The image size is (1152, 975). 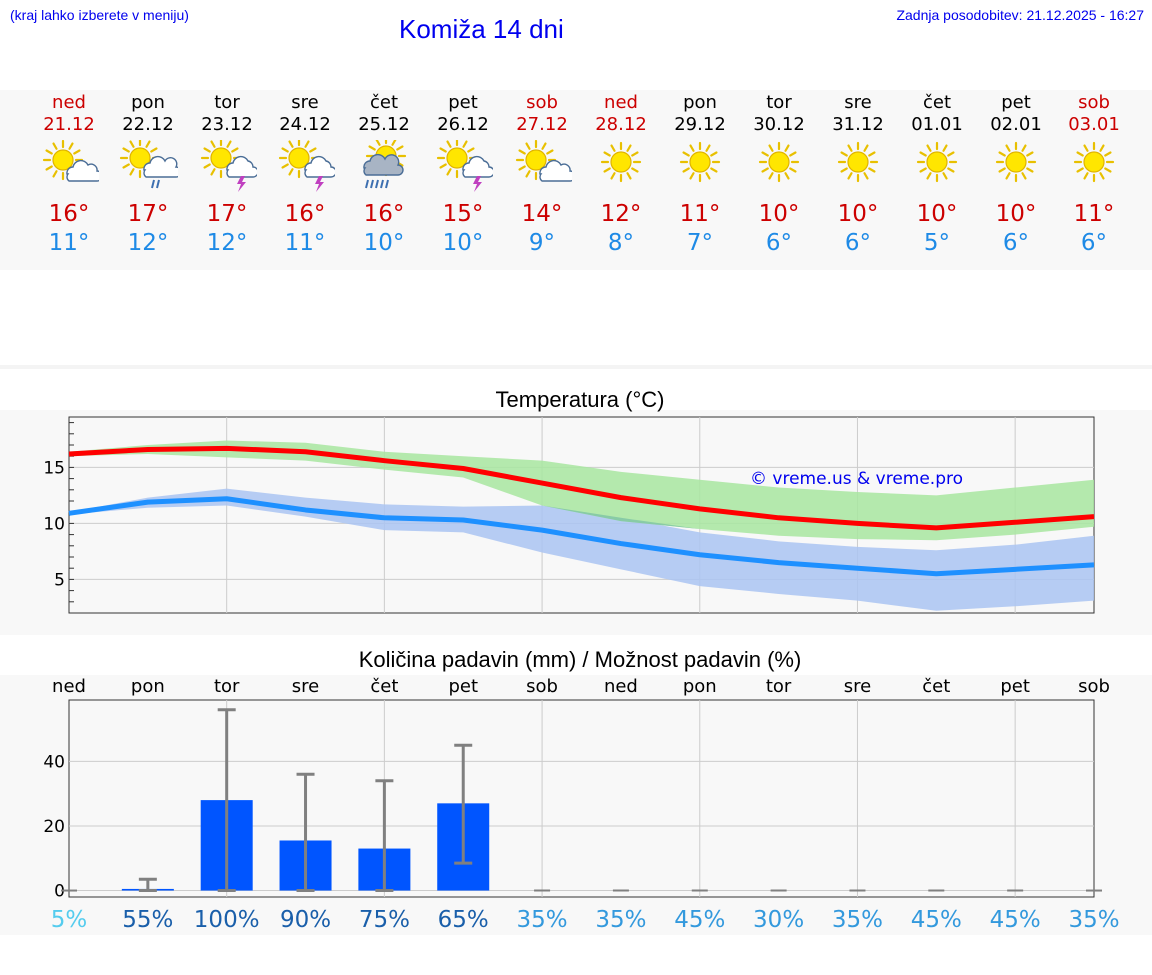 I want to click on sun-cloud-icon, so click(x=543, y=161).